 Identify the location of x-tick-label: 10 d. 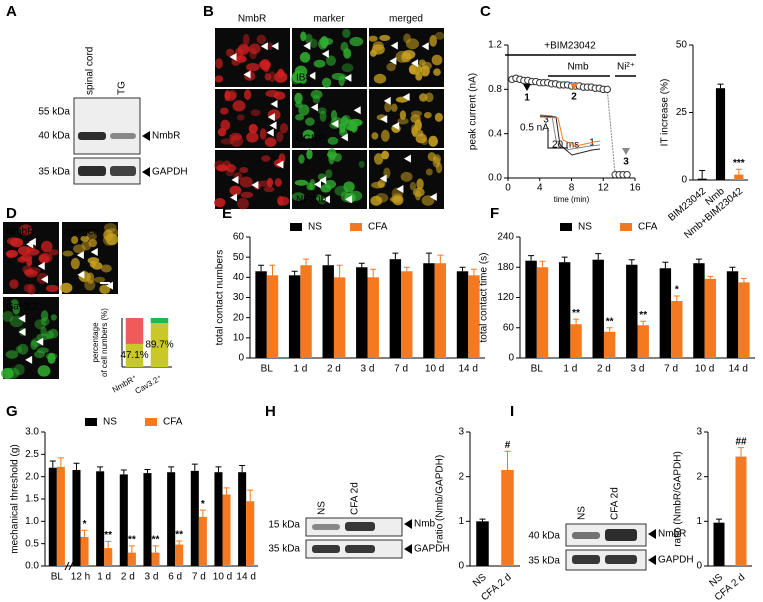
(704, 369).